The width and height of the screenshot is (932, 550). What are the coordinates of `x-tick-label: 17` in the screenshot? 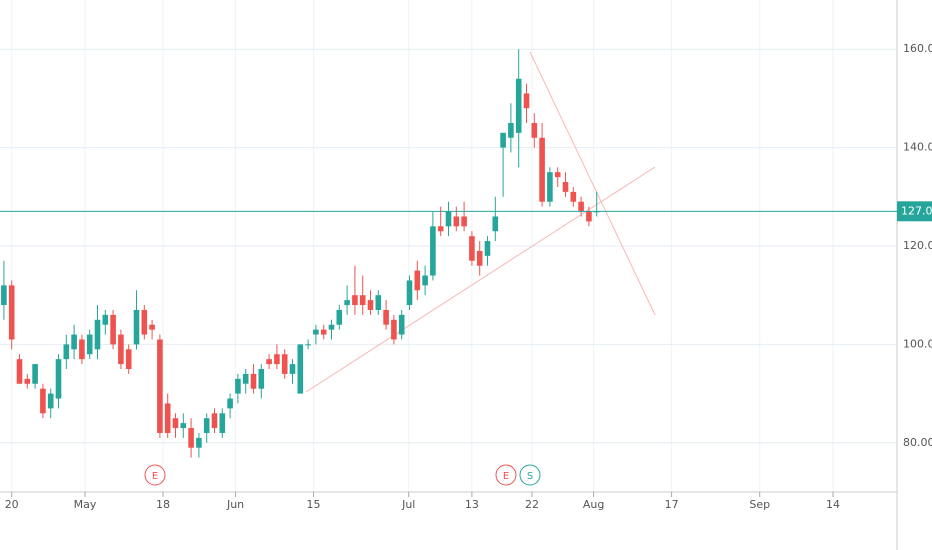 It's located at (672, 504).